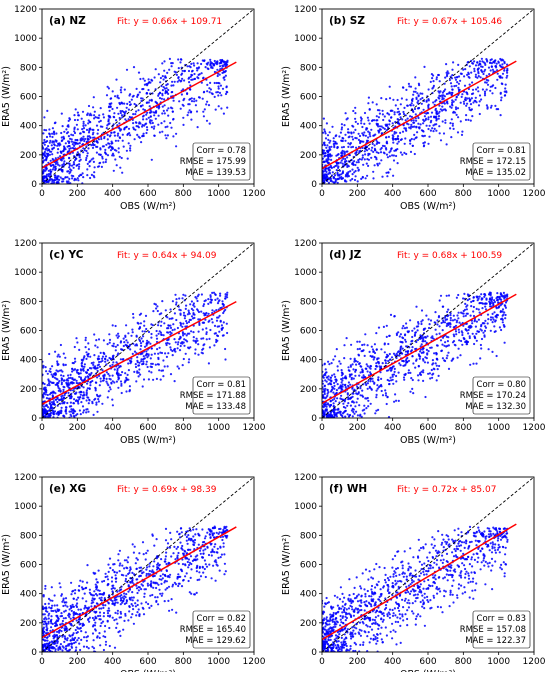 This screenshot has height=676, width=550. What do you see at coordinates (449, 256) in the screenshot?
I see `fit-equation: Fit: y = 0.68x + 100.59` at bounding box center [449, 256].